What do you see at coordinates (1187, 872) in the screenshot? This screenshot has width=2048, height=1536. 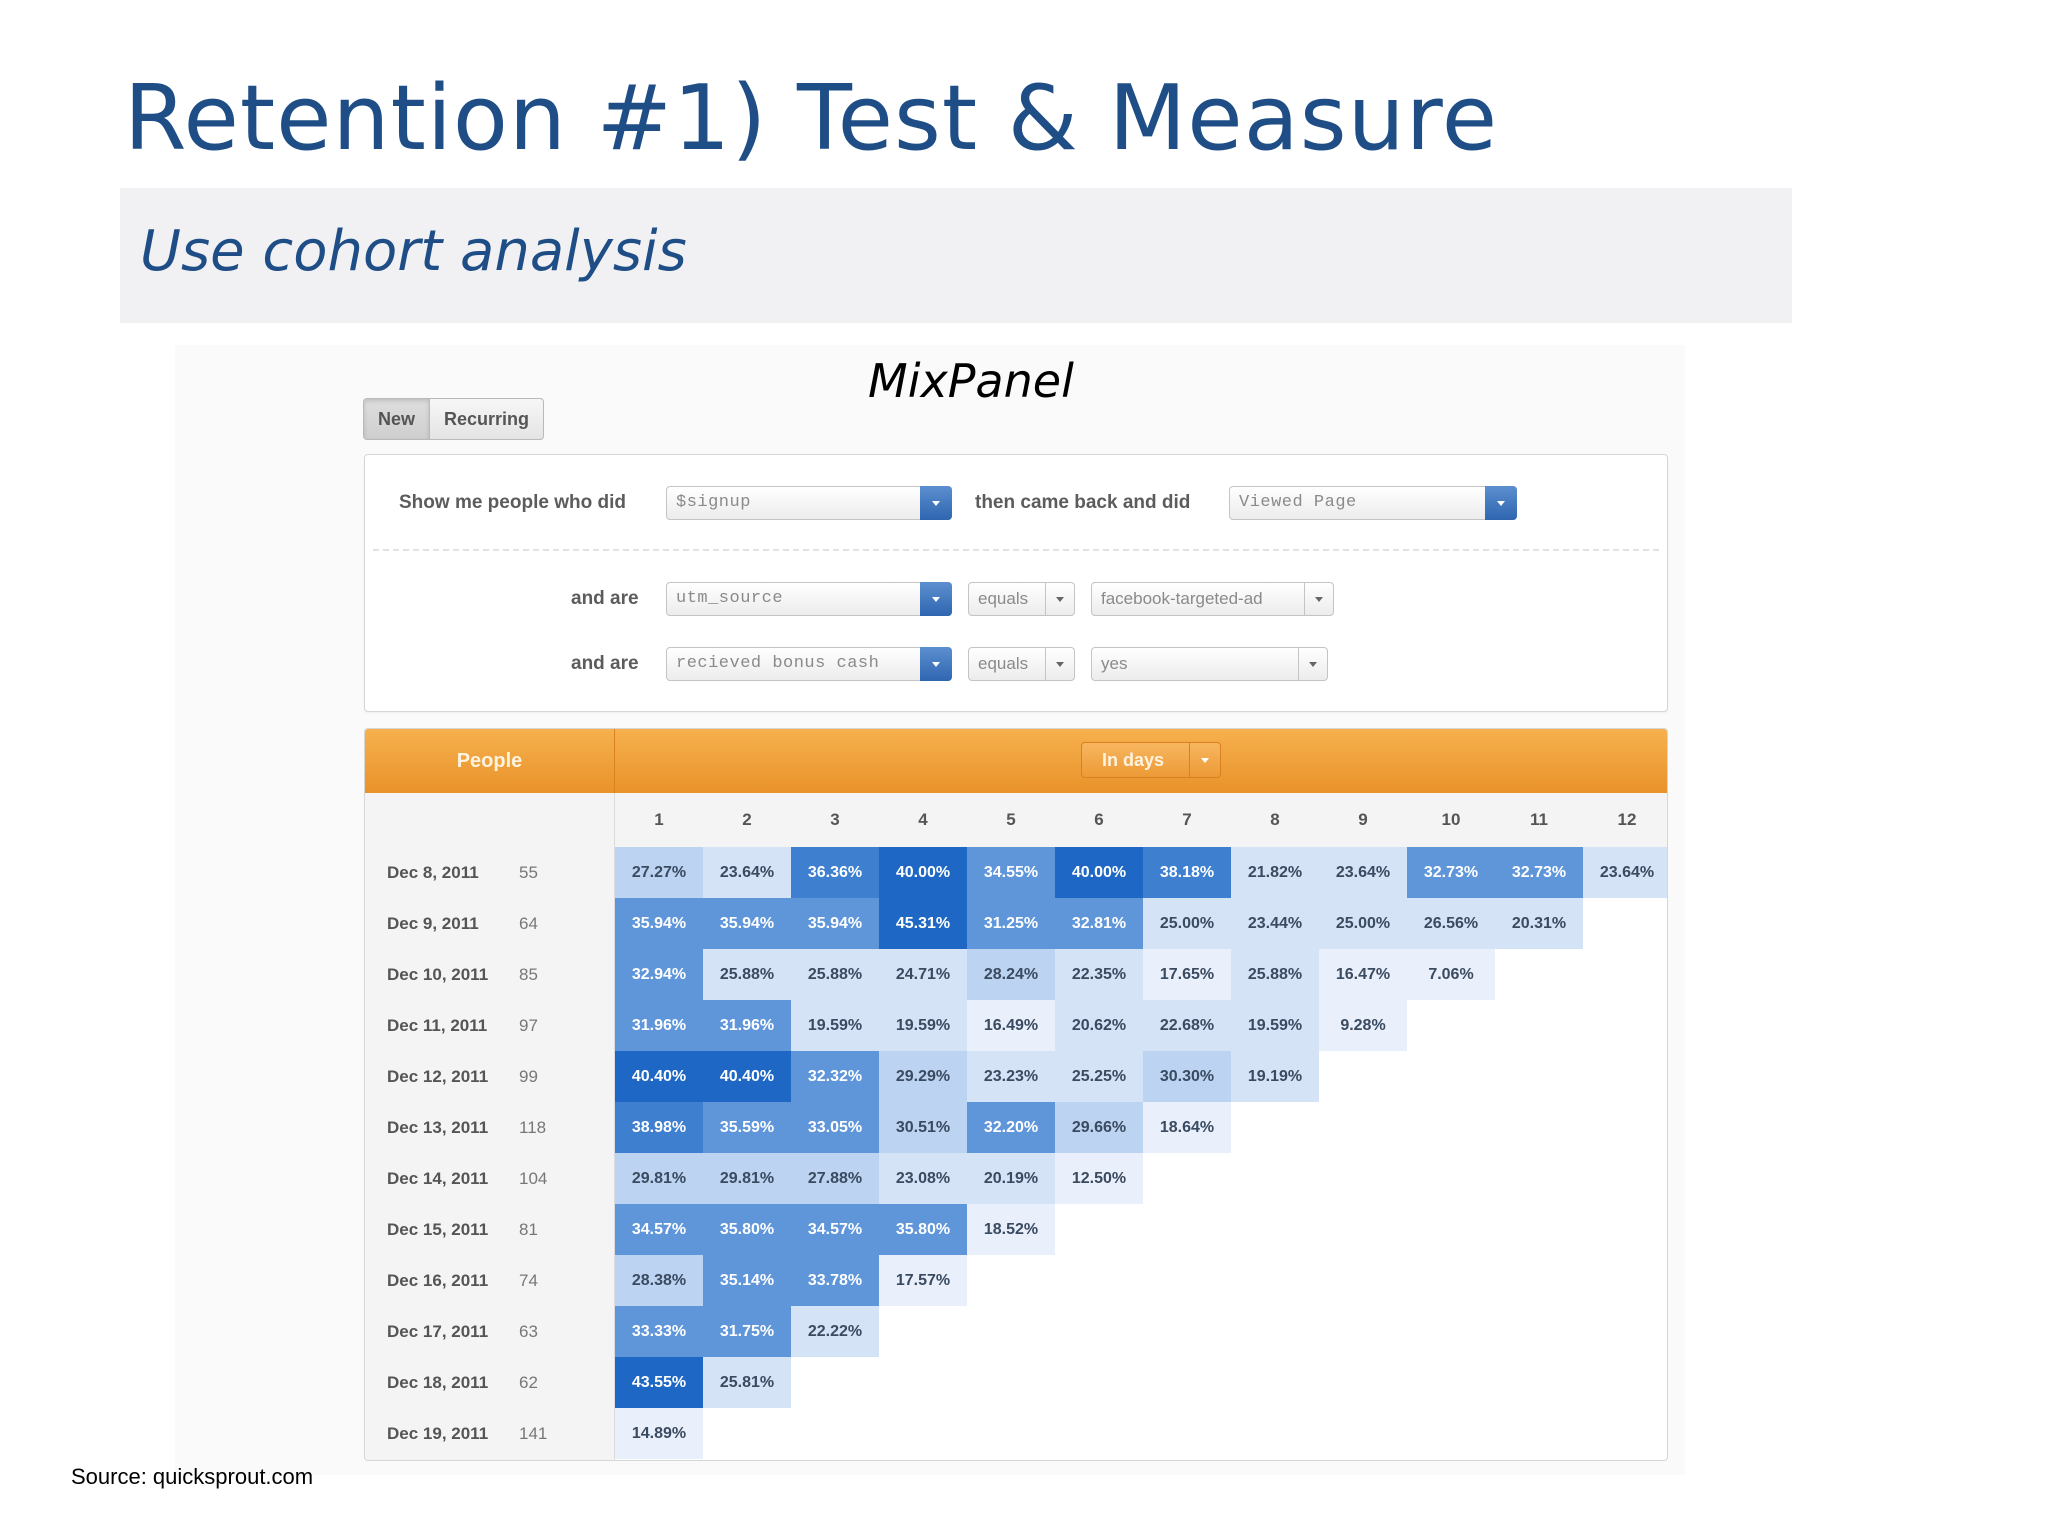 I see `retention-cell: 38.18%` at bounding box center [1187, 872].